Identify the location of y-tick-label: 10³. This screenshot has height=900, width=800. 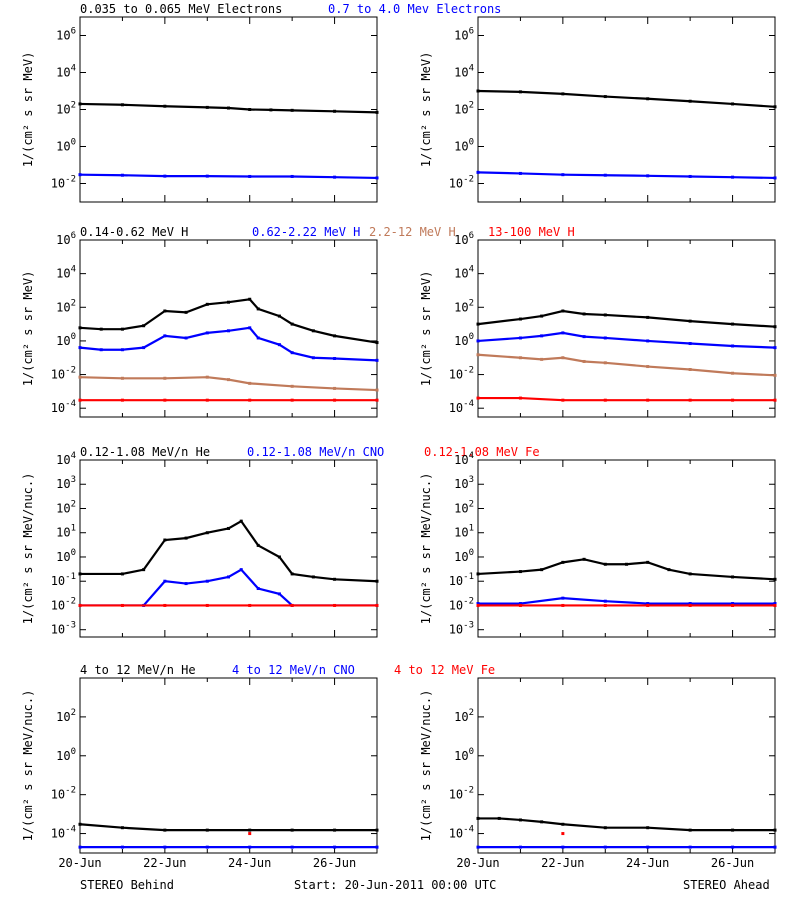
(464, 483).